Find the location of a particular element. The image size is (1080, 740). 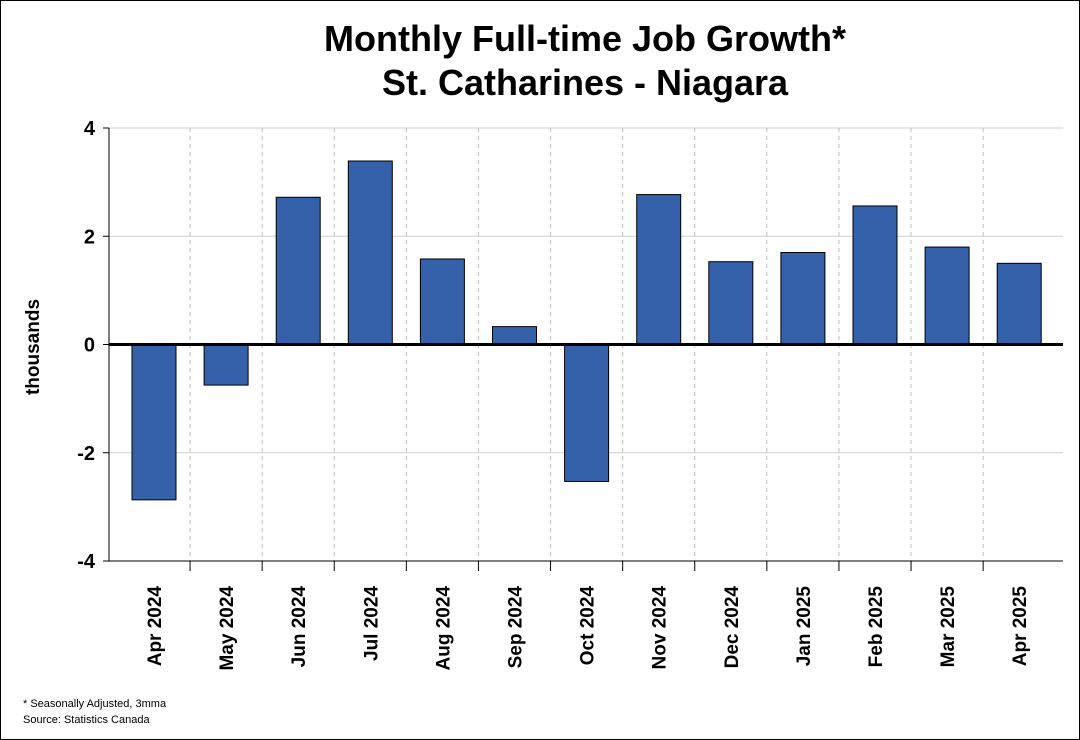

footnote-seasonal: * Seasonally Adjusted, 3mma is located at coordinates (95, 704).